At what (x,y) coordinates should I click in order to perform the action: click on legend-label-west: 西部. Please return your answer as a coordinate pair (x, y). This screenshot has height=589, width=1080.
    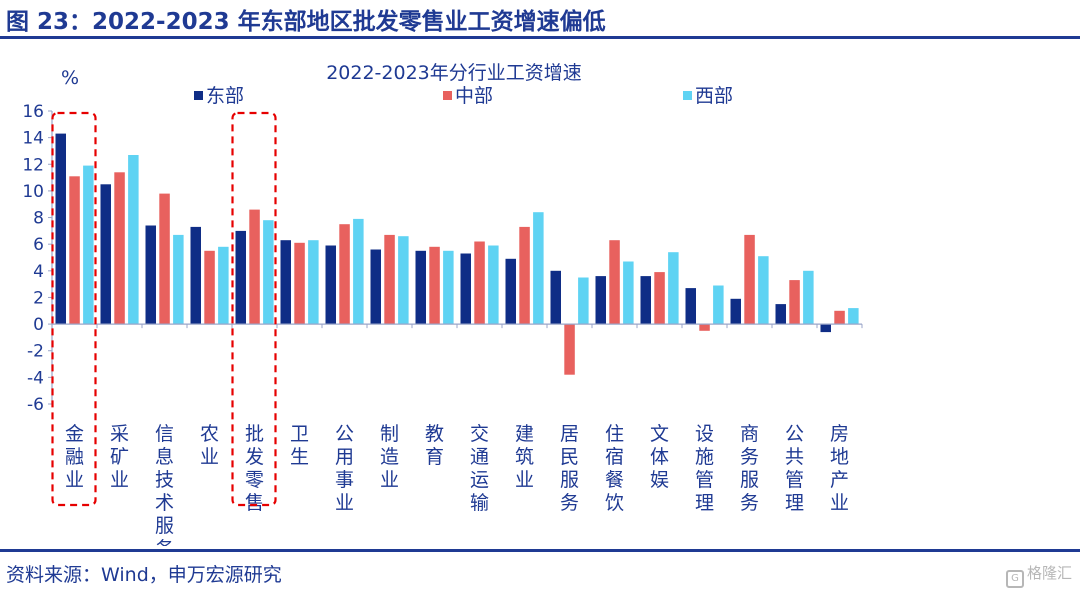
    Looking at the image, I should click on (714, 96).